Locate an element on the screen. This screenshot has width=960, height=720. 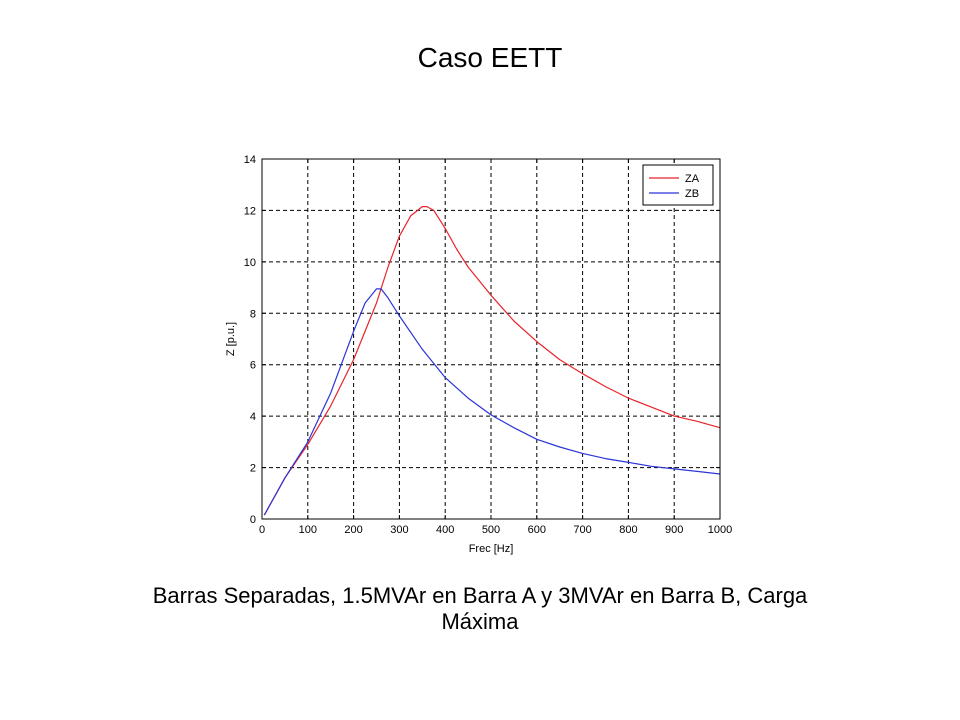
x-tick-label: 100 is located at coordinates (308, 530).